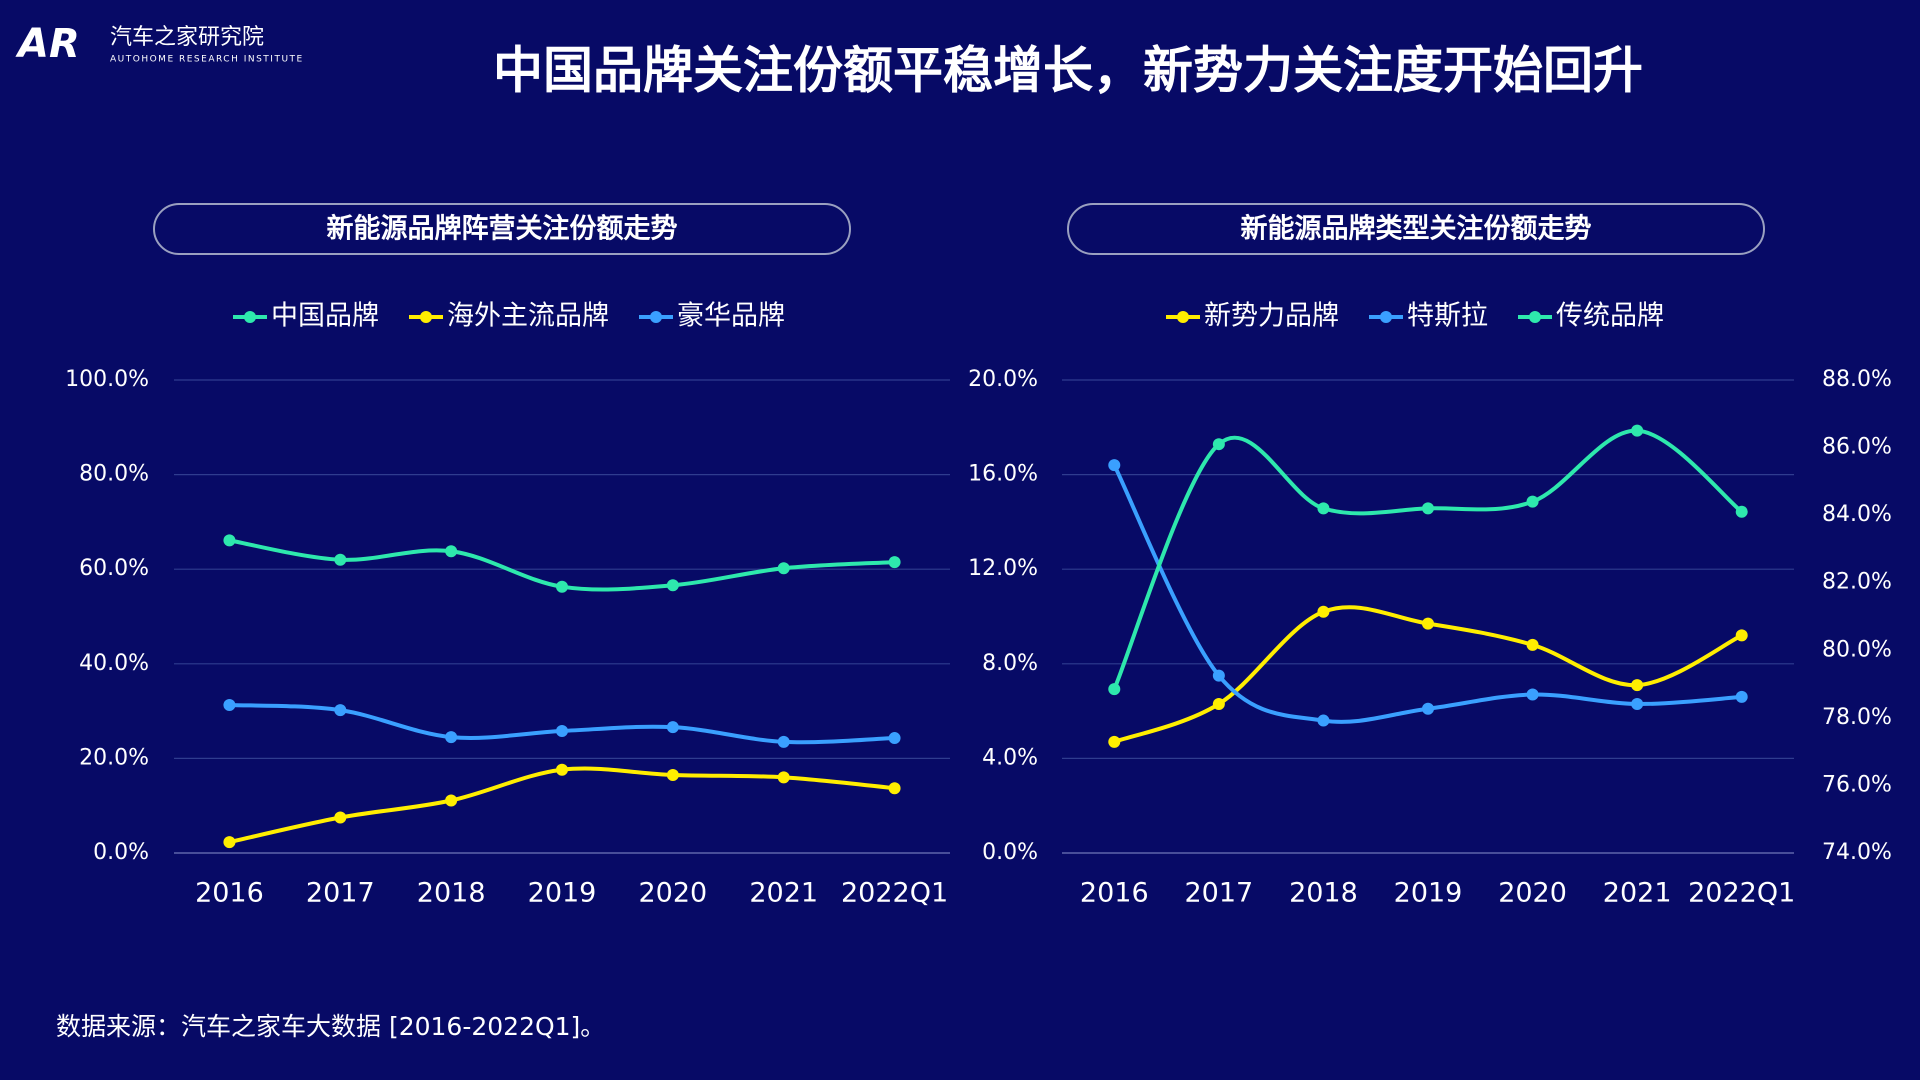  What do you see at coordinates (107, 379) in the screenshot?
I see `y-tick-label: 100.0%` at bounding box center [107, 379].